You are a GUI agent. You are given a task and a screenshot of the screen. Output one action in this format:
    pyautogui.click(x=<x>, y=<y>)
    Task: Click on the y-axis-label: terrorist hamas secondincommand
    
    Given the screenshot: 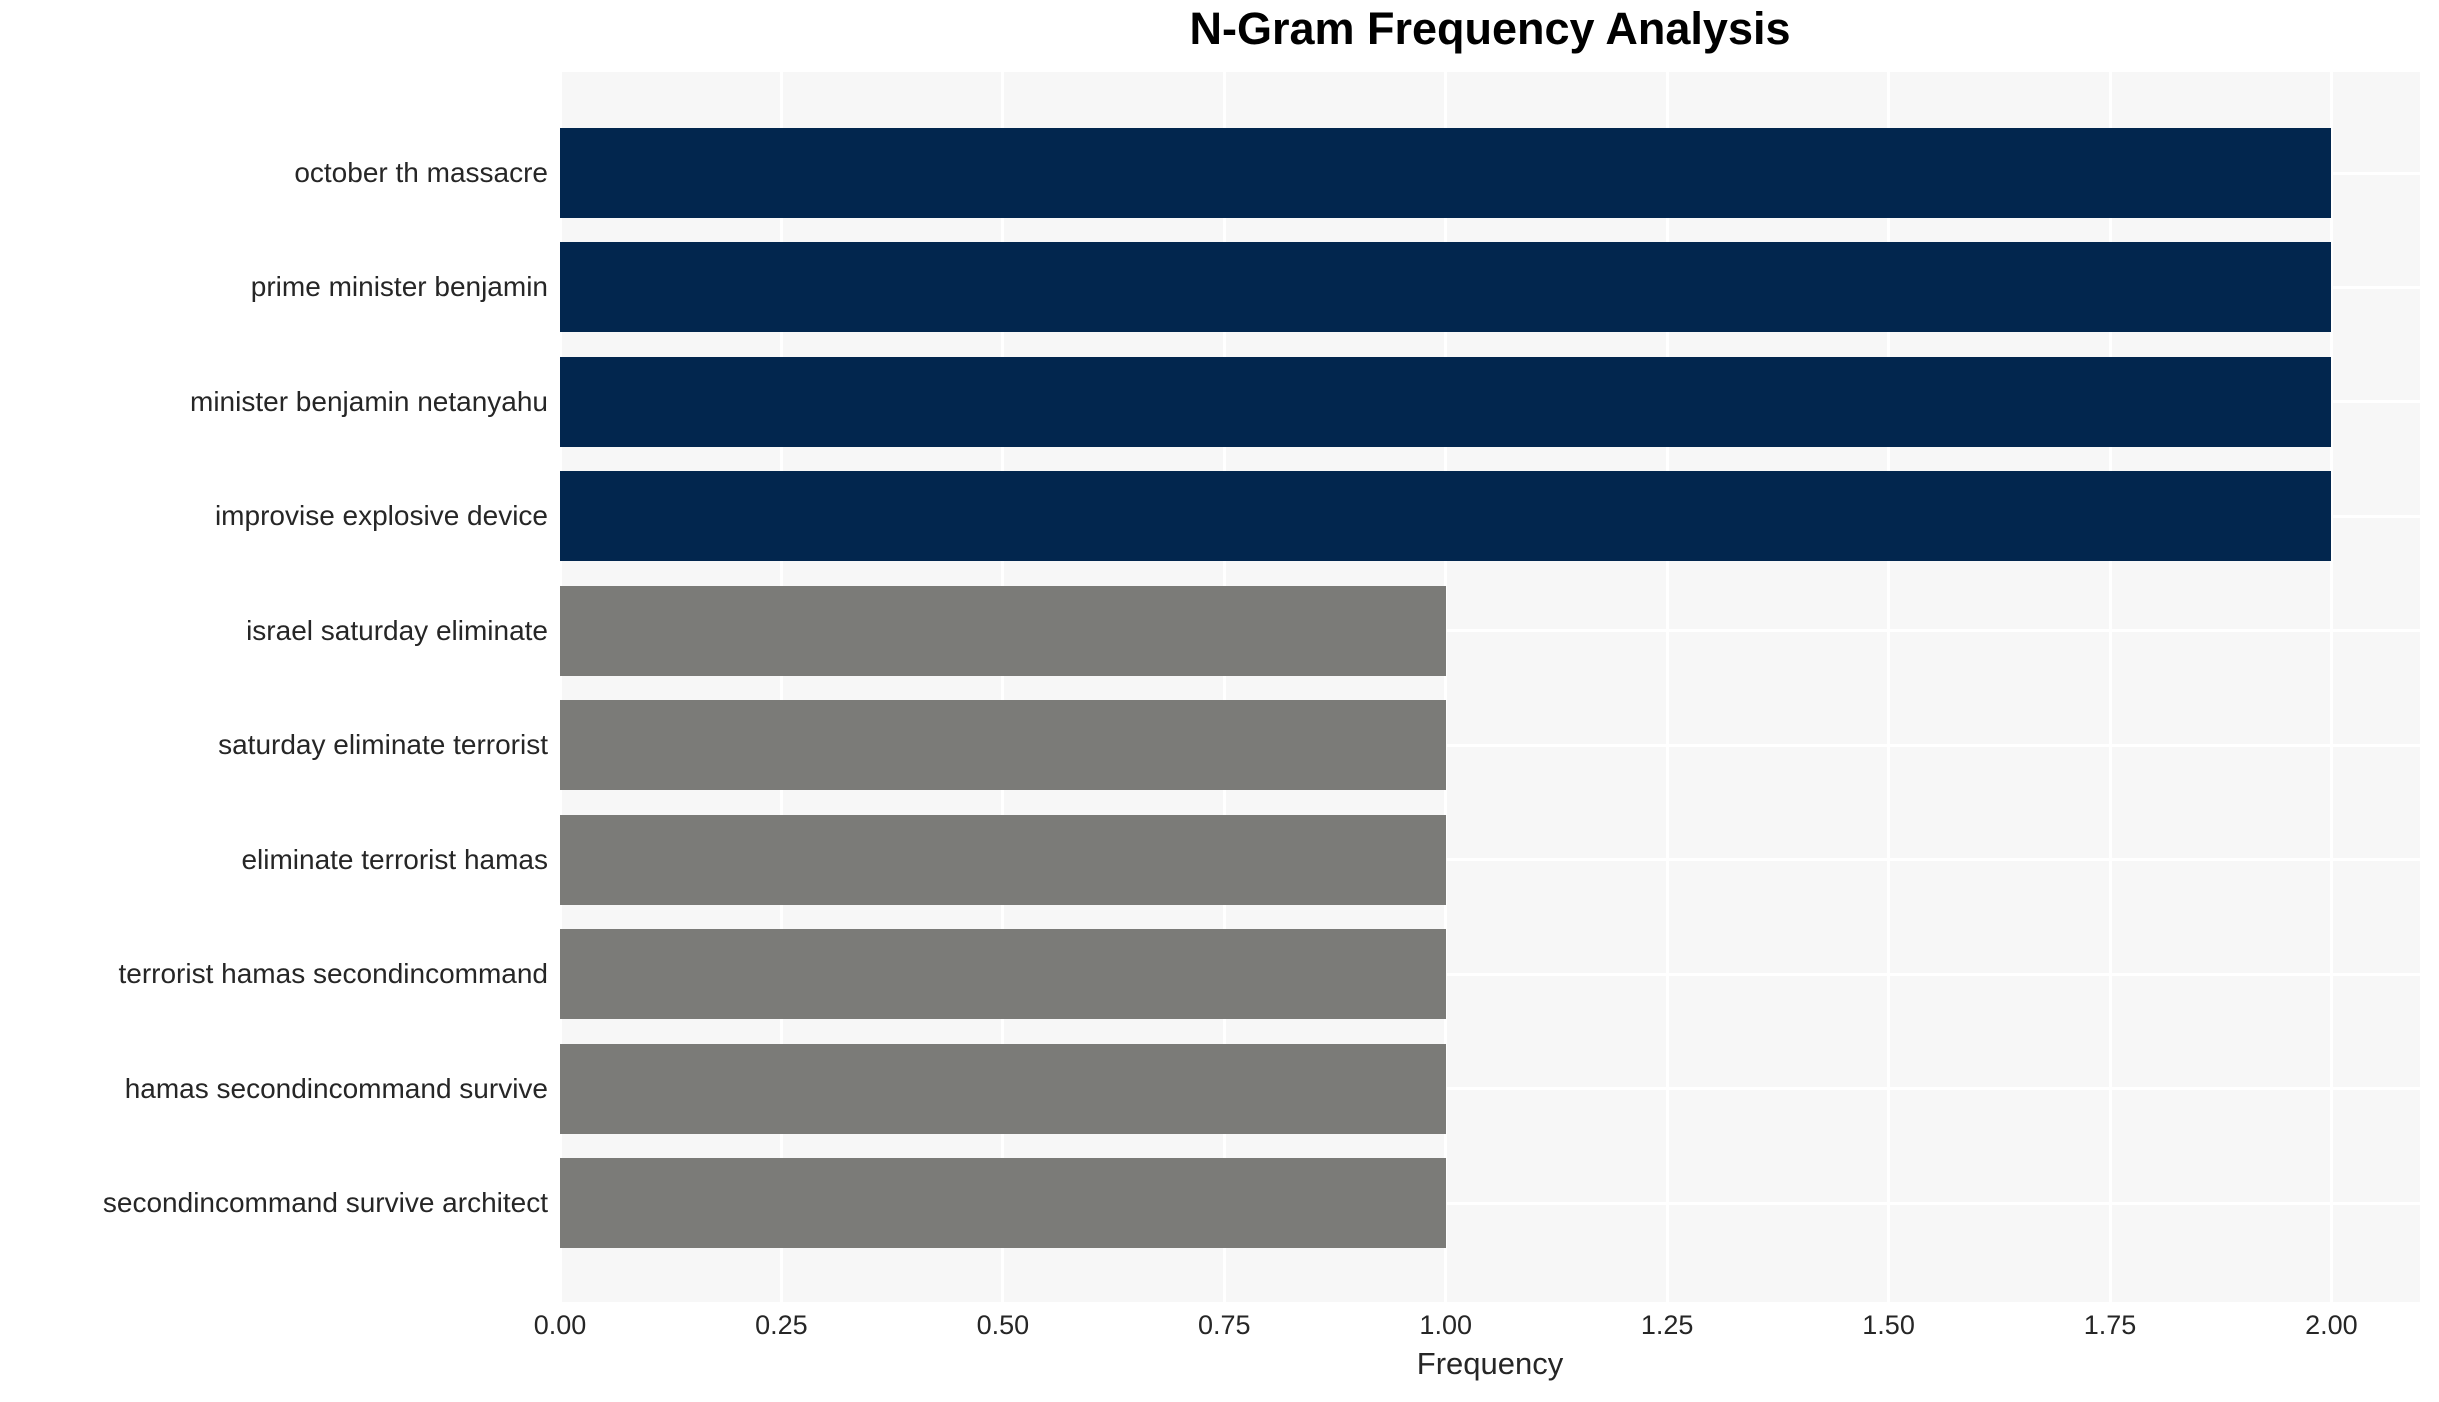 What is the action you would take?
    pyautogui.click(x=333, y=974)
    